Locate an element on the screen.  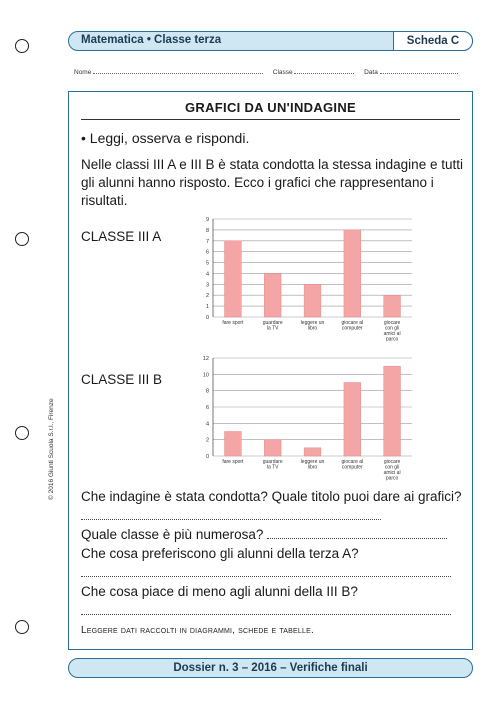
header-title: Matematica • Classe terza is located at coordinates (151, 40).